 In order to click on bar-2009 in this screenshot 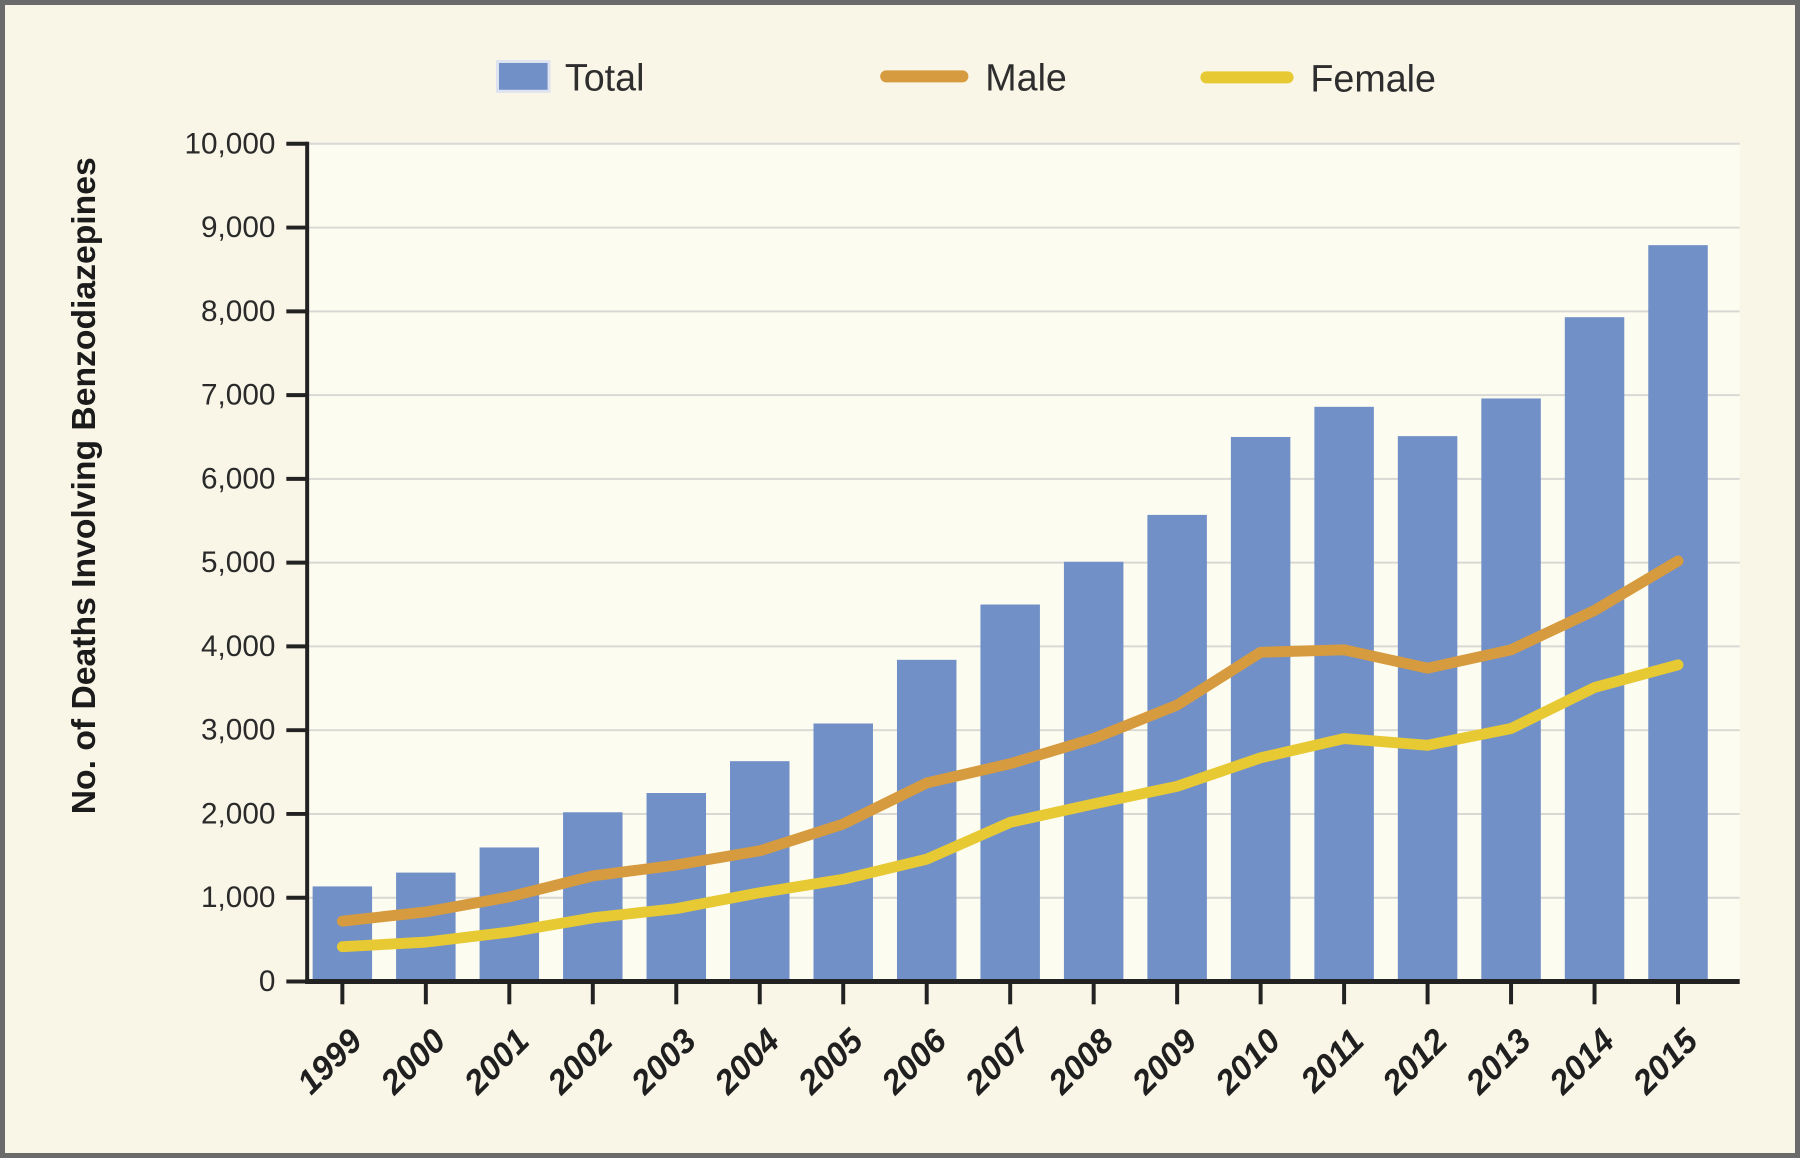, I will do `click(1177, 748)`.